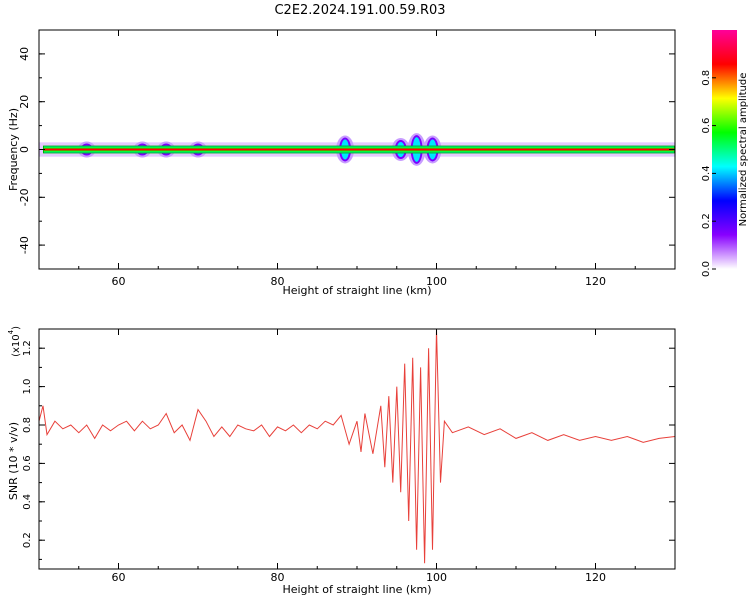  Describe the element at coordinates (706, 126) in the screenshot. I see `colorbar-tick-label: 0.6` at that location.